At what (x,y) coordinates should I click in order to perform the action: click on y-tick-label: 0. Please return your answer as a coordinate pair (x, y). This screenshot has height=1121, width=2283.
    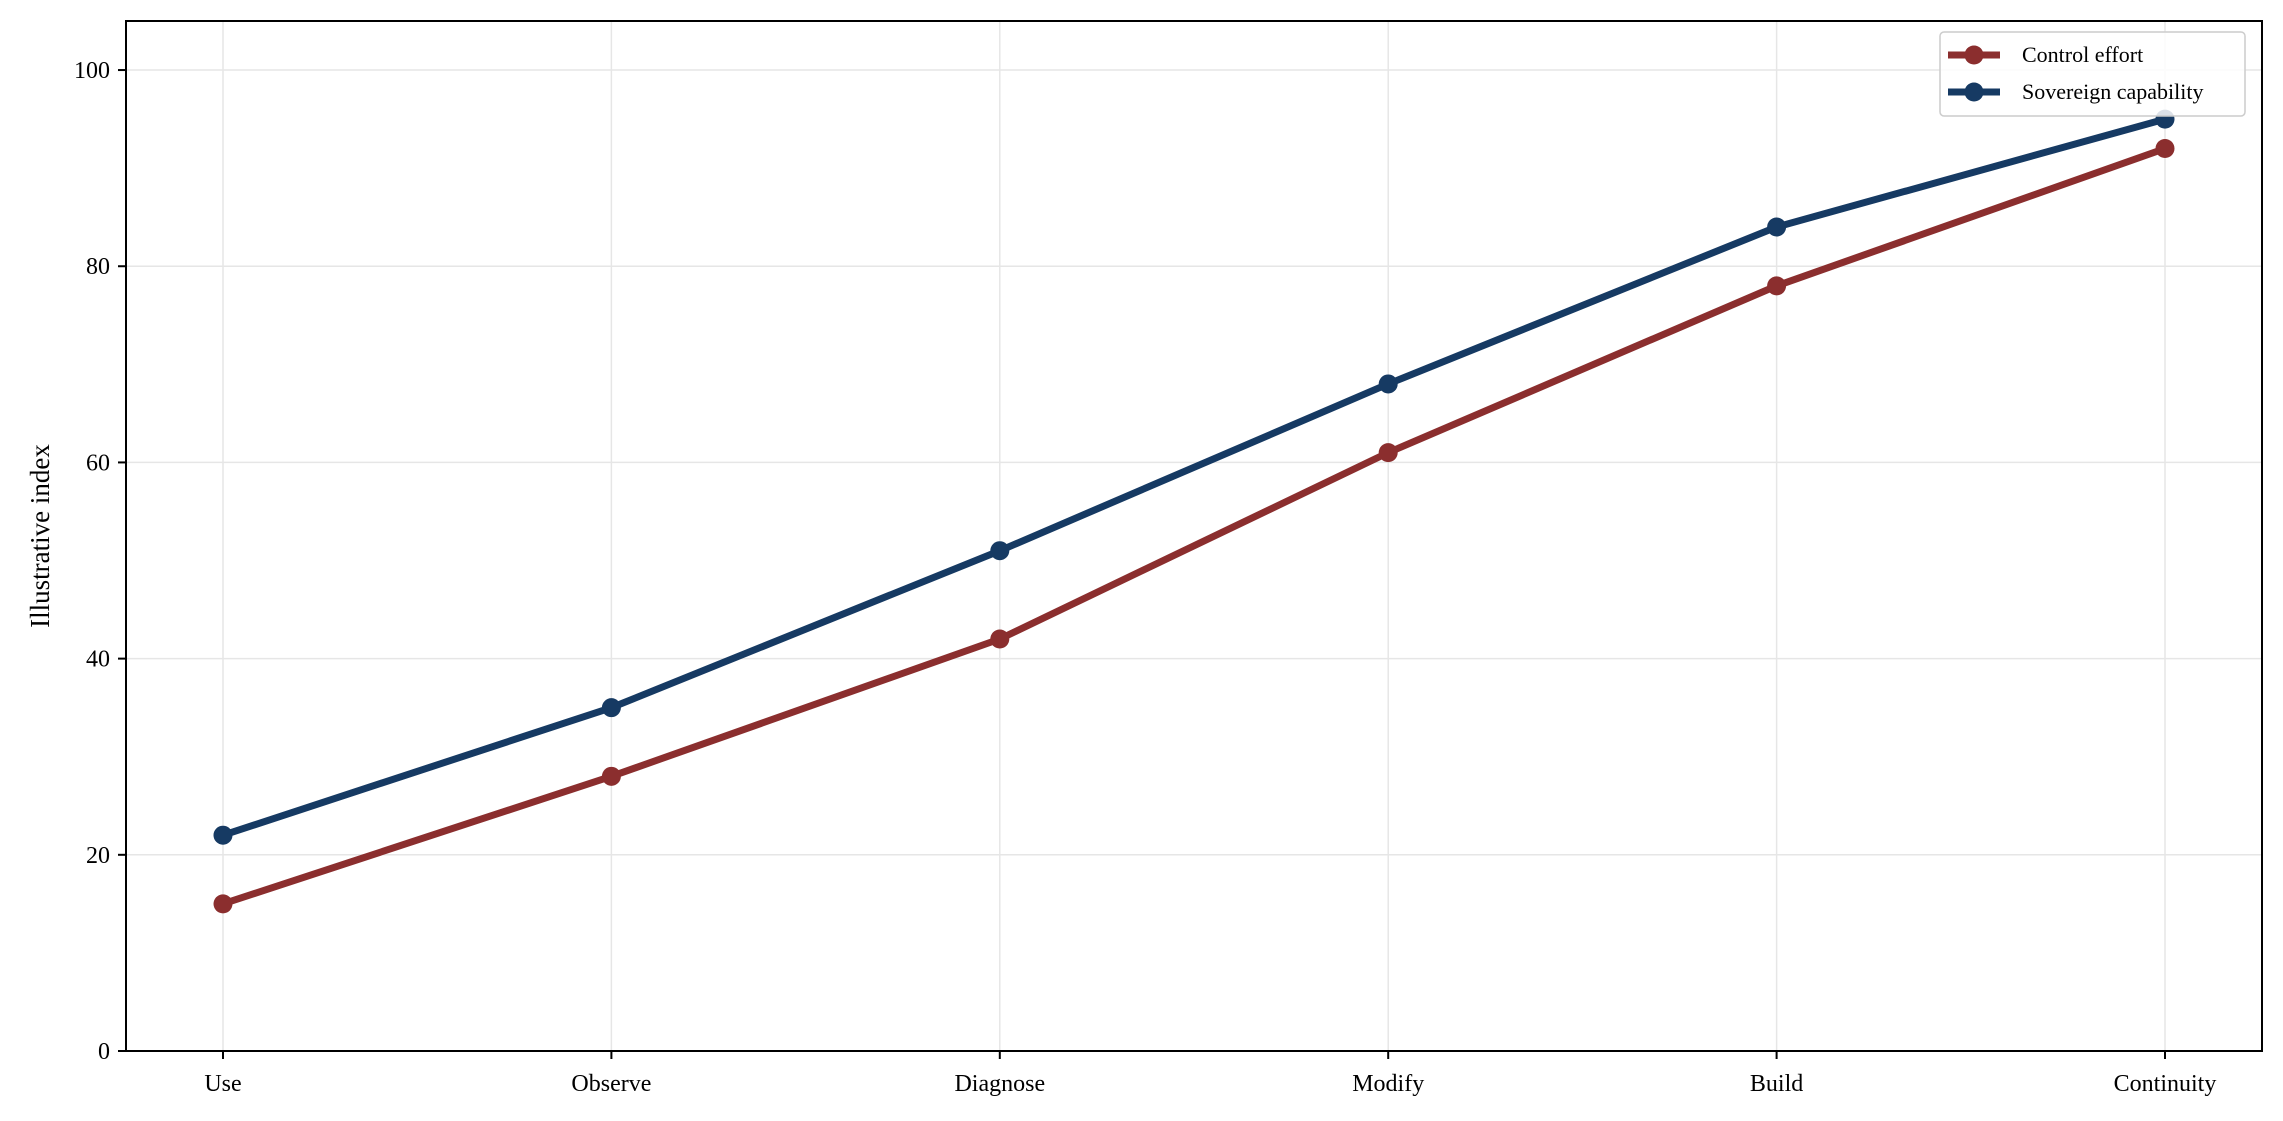
    Looking at the image, I should click on (104, 1052).